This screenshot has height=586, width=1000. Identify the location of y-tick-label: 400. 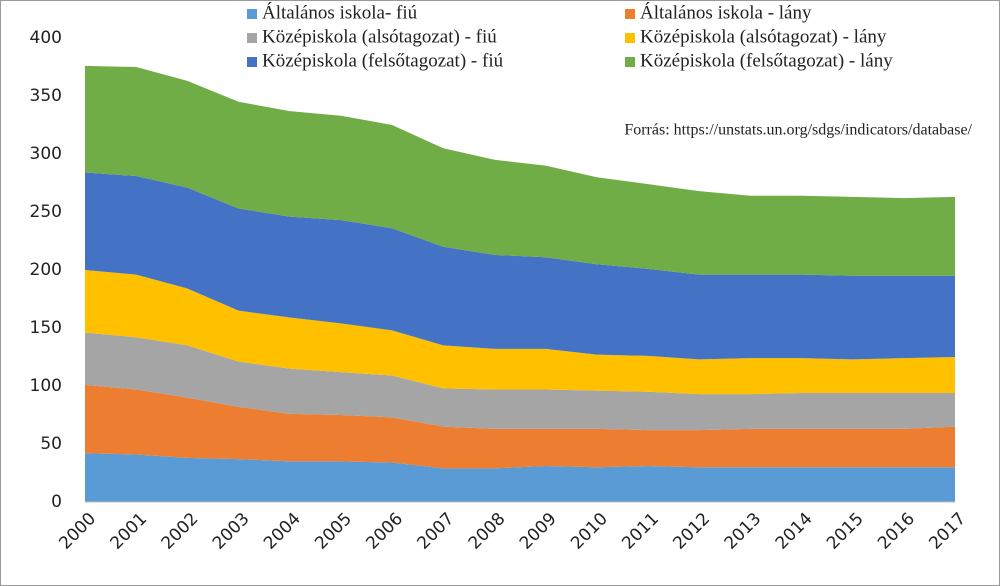
(46, 38).